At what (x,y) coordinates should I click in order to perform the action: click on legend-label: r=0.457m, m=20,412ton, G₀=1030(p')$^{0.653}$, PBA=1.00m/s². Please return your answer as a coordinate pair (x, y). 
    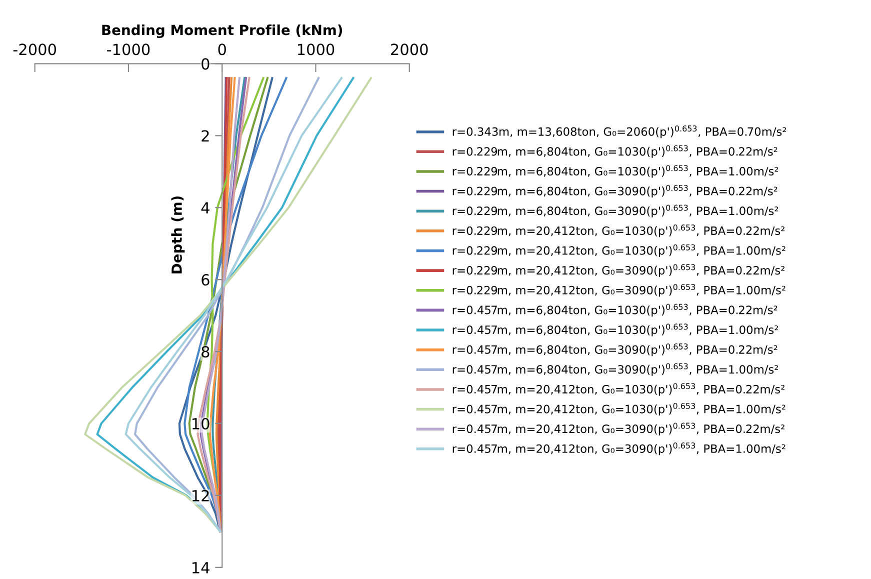
    Looking at the image, I should click on (619, 409).